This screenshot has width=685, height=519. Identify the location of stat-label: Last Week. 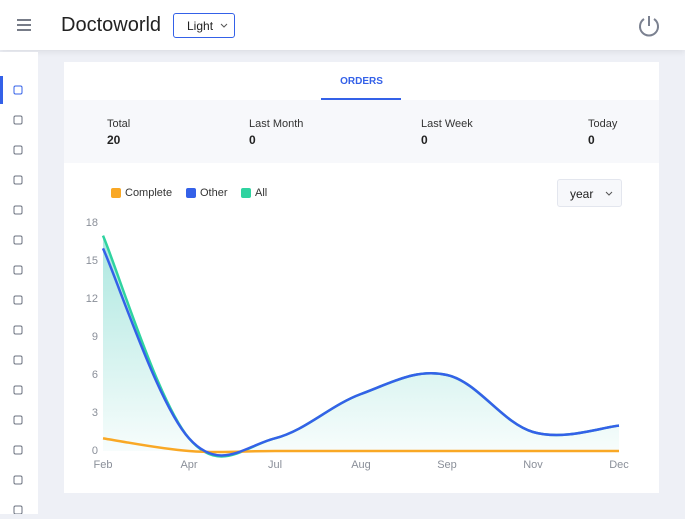
(447, 124).